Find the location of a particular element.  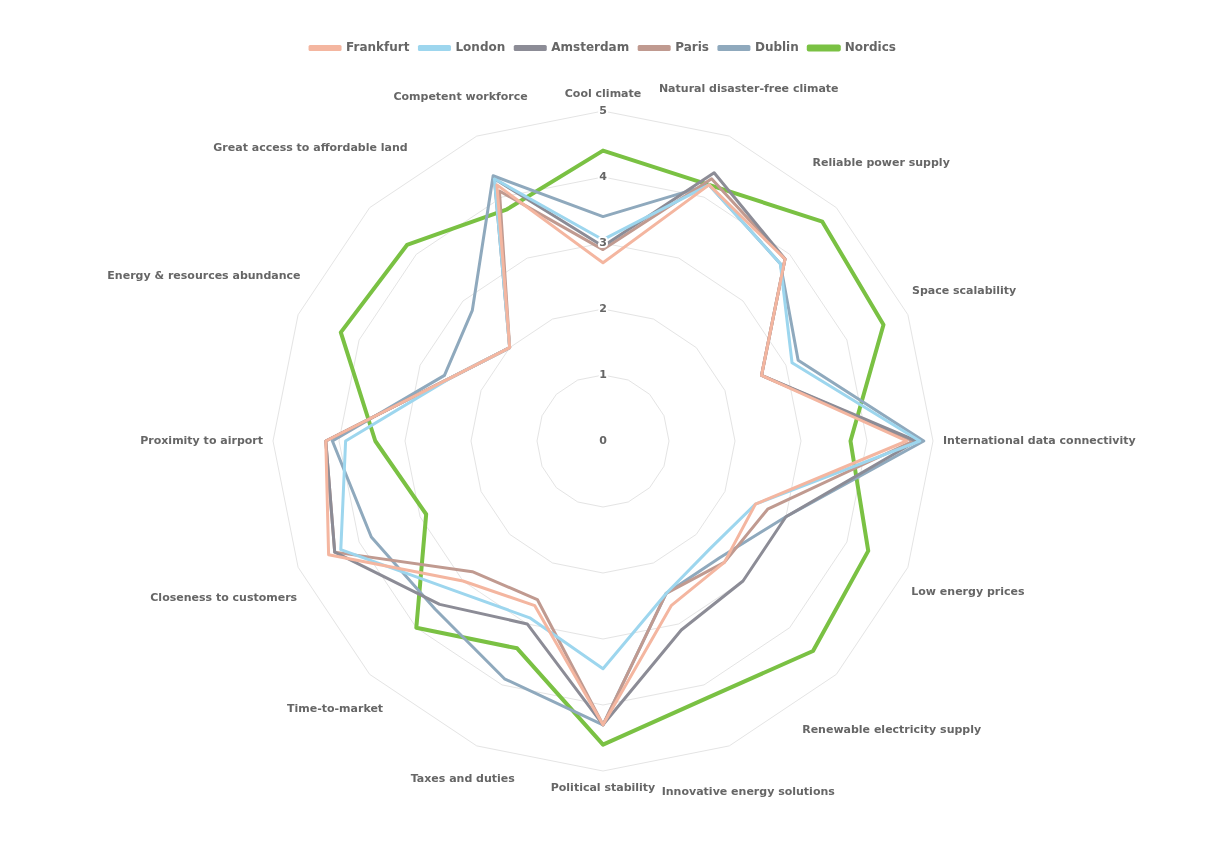

spoke-label: Low energy prices is located at coordinates (968, 592).